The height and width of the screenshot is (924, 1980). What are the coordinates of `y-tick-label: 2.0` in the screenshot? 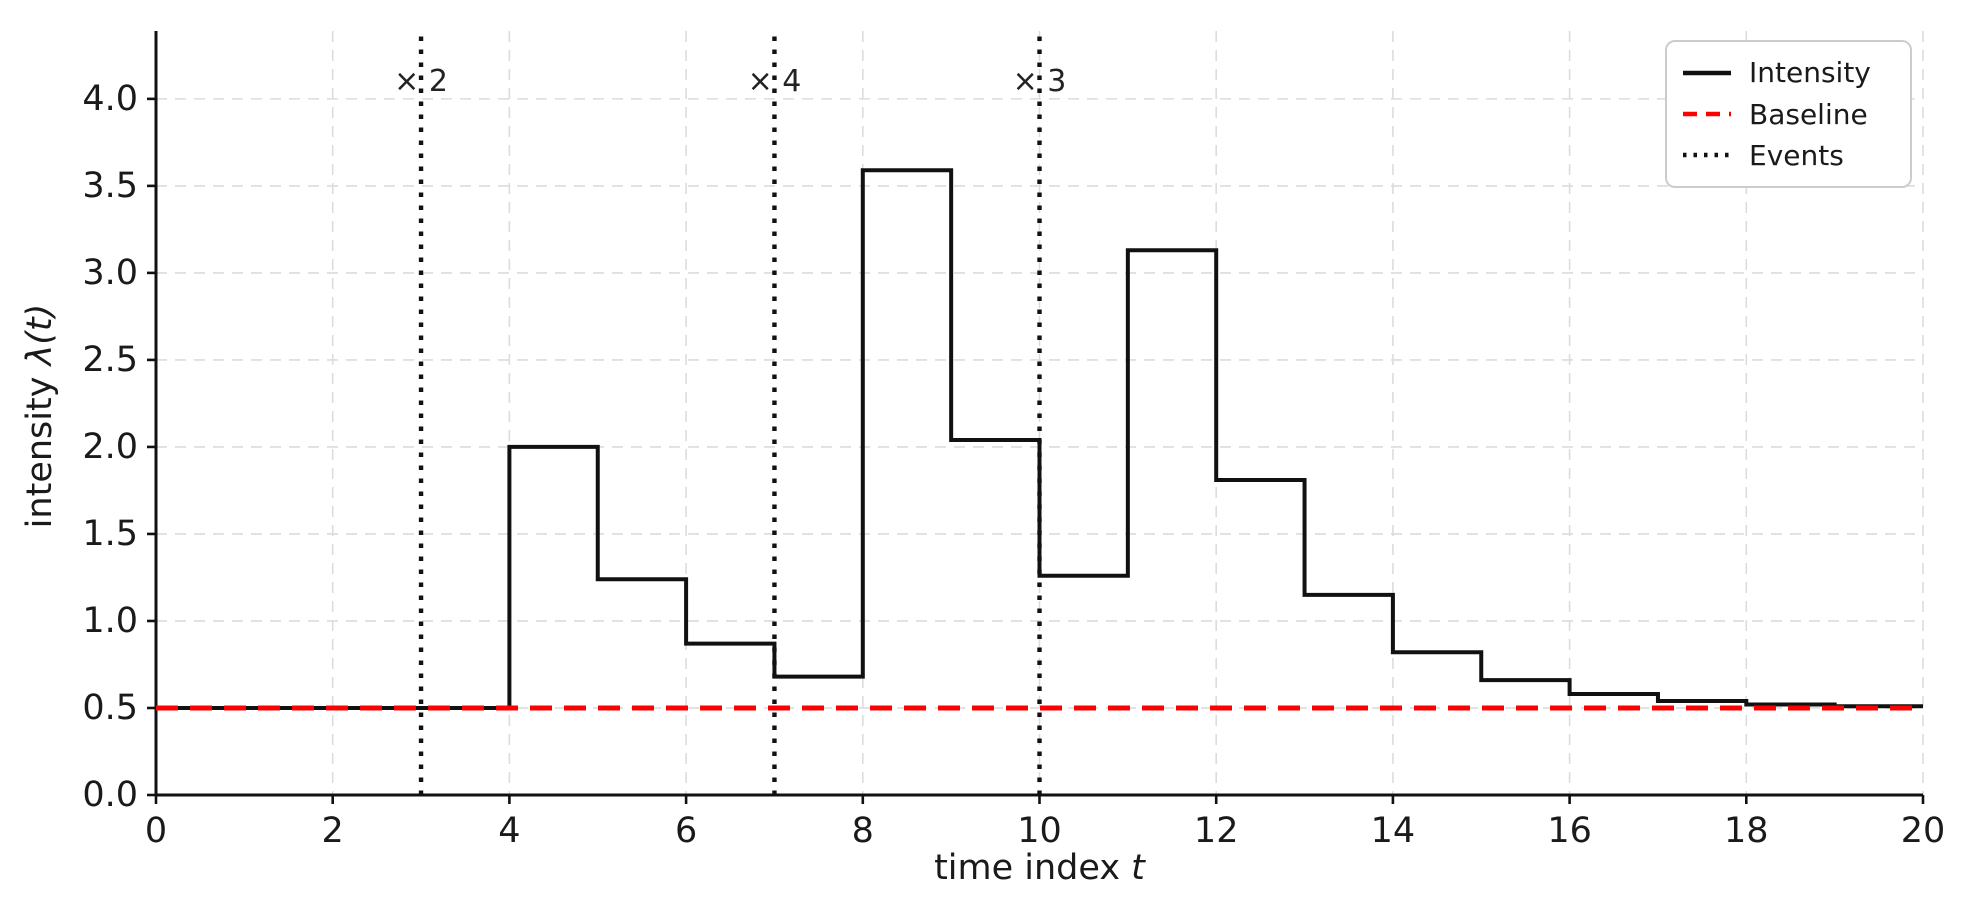 It's located at (110, 447).